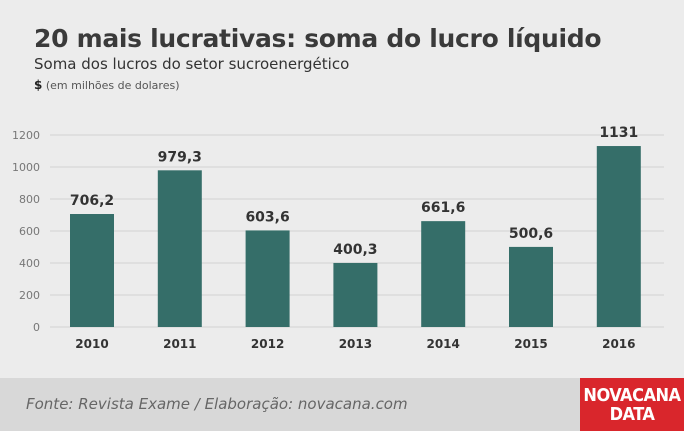 Image resolution: width=684 pixels, height=431 pixels. Describe the element at coordinates (92, 270) in the screenshot. I see `bar-2010` at that location.